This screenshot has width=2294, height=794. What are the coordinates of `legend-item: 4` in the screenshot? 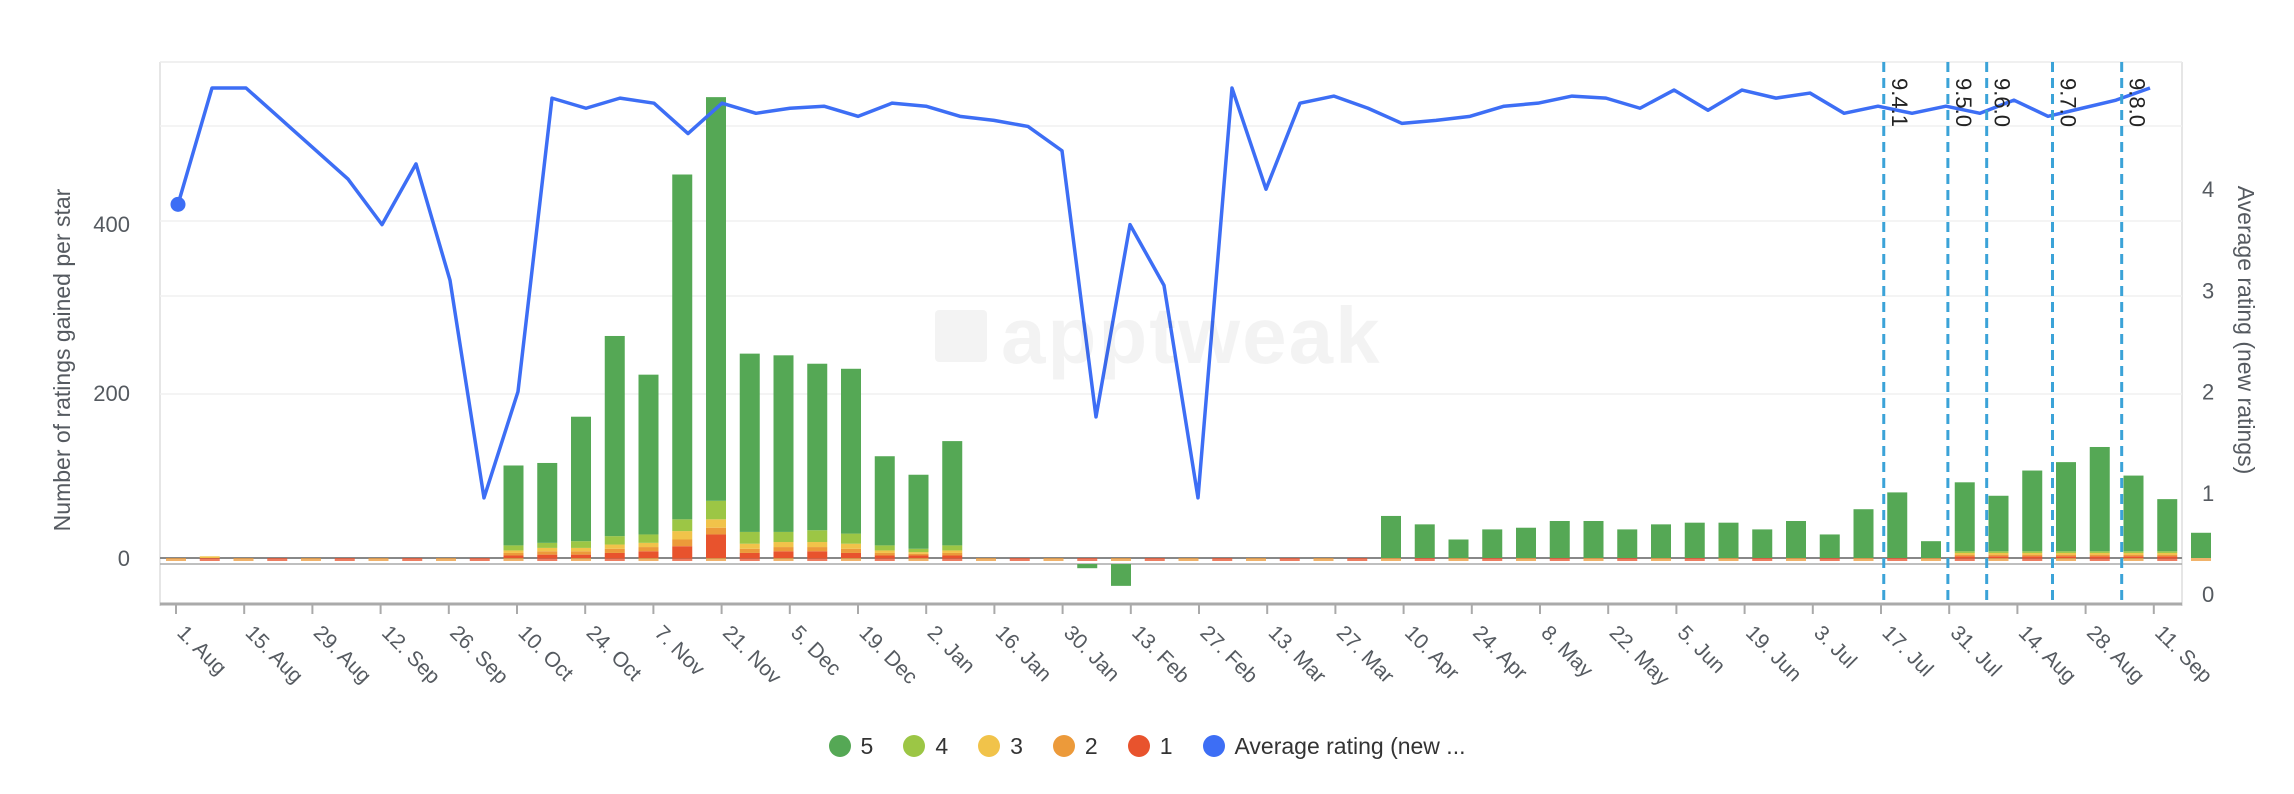 It's located at (925, 746).